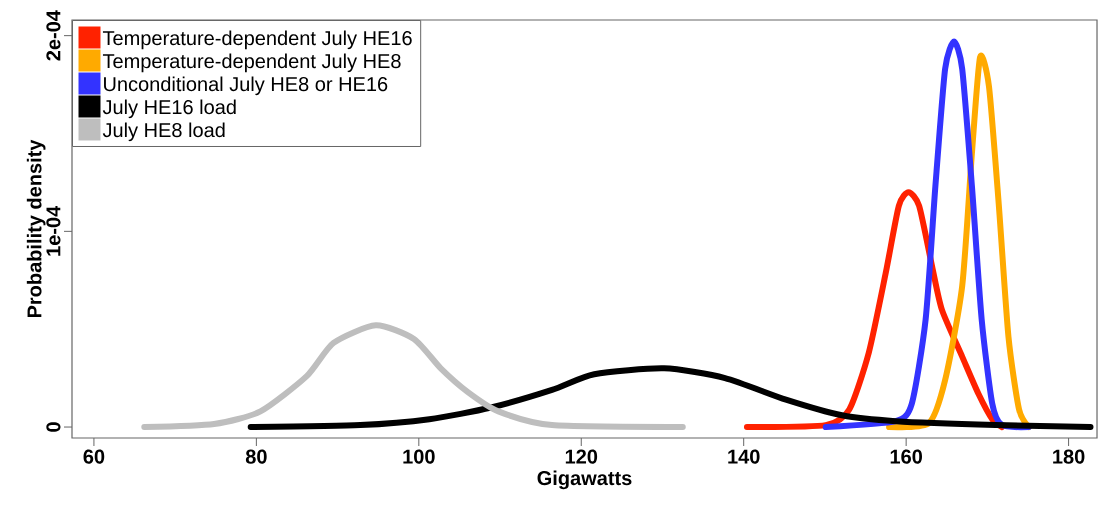  Describe the element at coordinates (257, 40) in the screenshot. I see `legend-label: Temperature-dependent July HE16` at that location.